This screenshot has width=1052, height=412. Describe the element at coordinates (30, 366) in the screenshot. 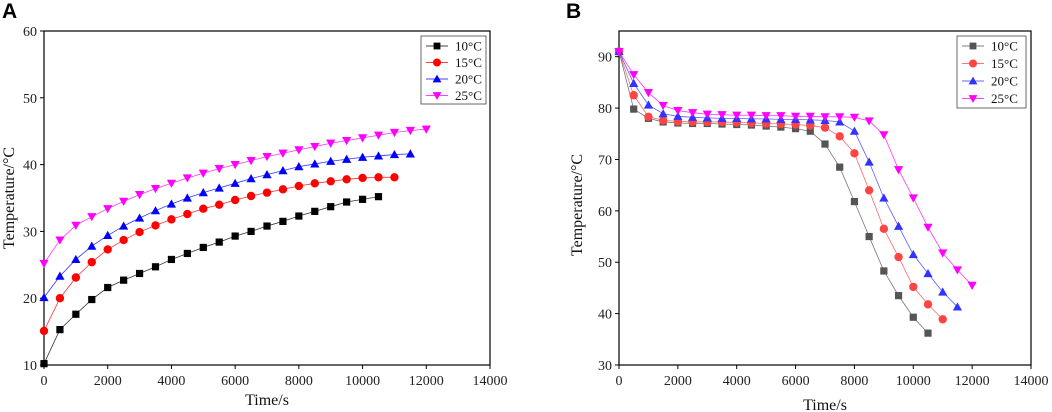

I see `y-tick-label: 10` at that location.